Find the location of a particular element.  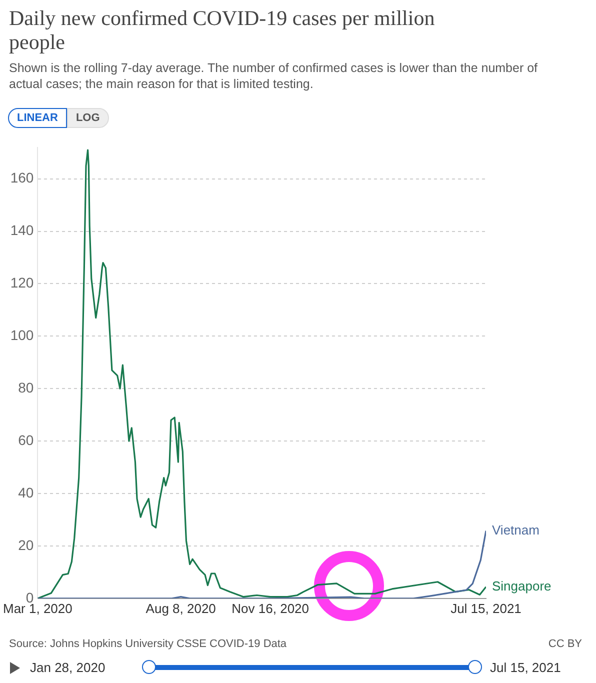

series-label: Singapore is located at coordinates (522, 586).